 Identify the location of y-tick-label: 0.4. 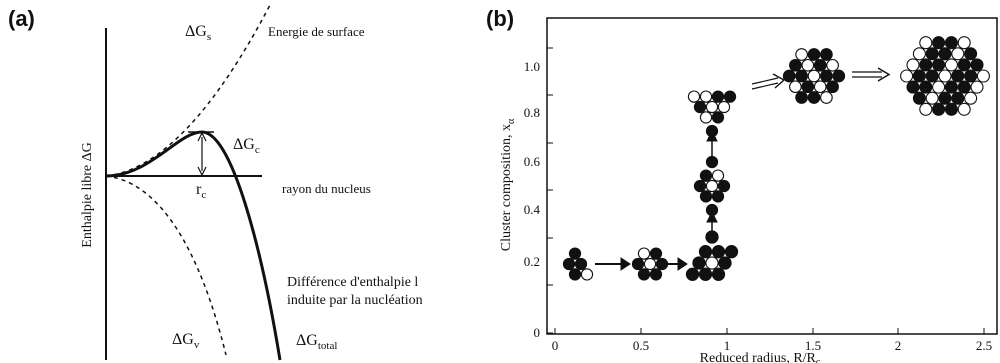
(532, 209).